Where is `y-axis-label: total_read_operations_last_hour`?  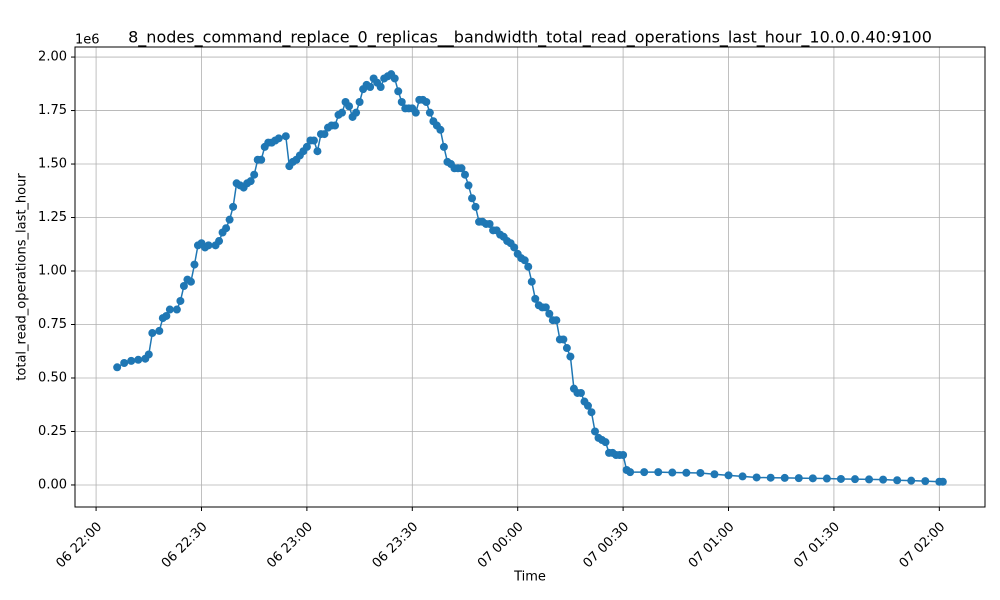
y-axis-label: total_read_operations_last_hour is located at coordinates (22, 277).